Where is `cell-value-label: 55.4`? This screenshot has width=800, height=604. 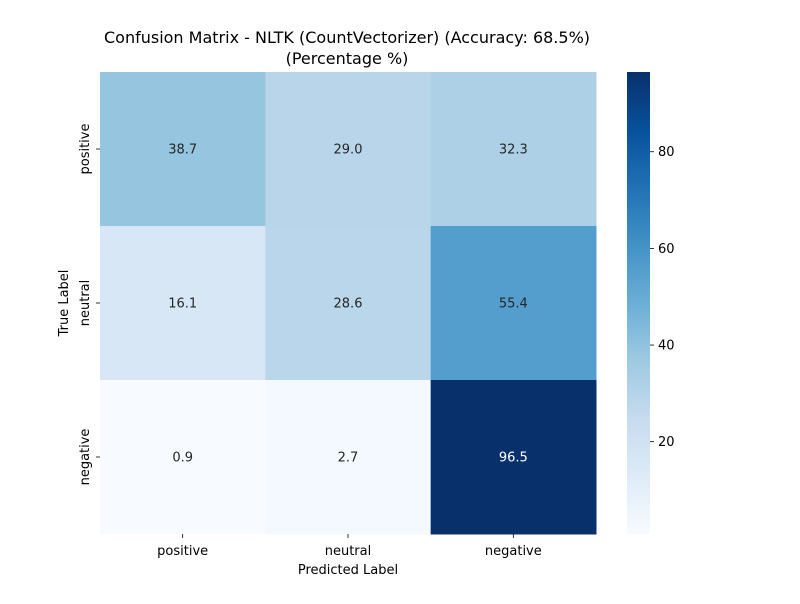
cell-value-label: 55.4 is located at coordinates (513, 304).